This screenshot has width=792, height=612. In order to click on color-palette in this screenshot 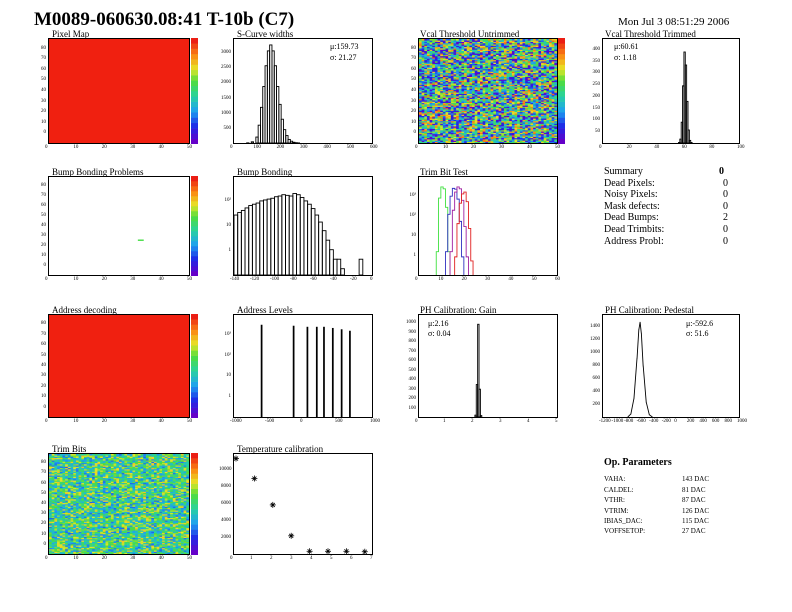, I will do `click(194, 226)`.